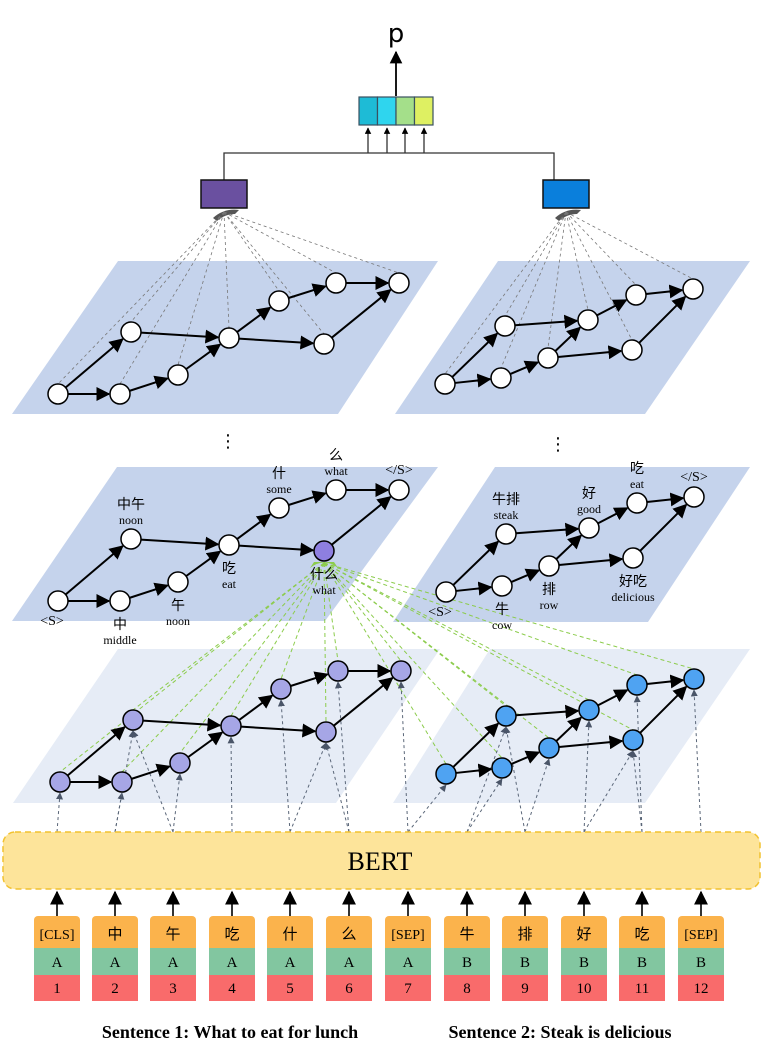 The height and width of the screenshot is (1058, 763). I want to click on token-column: 牛B 8, so click(467, 945).